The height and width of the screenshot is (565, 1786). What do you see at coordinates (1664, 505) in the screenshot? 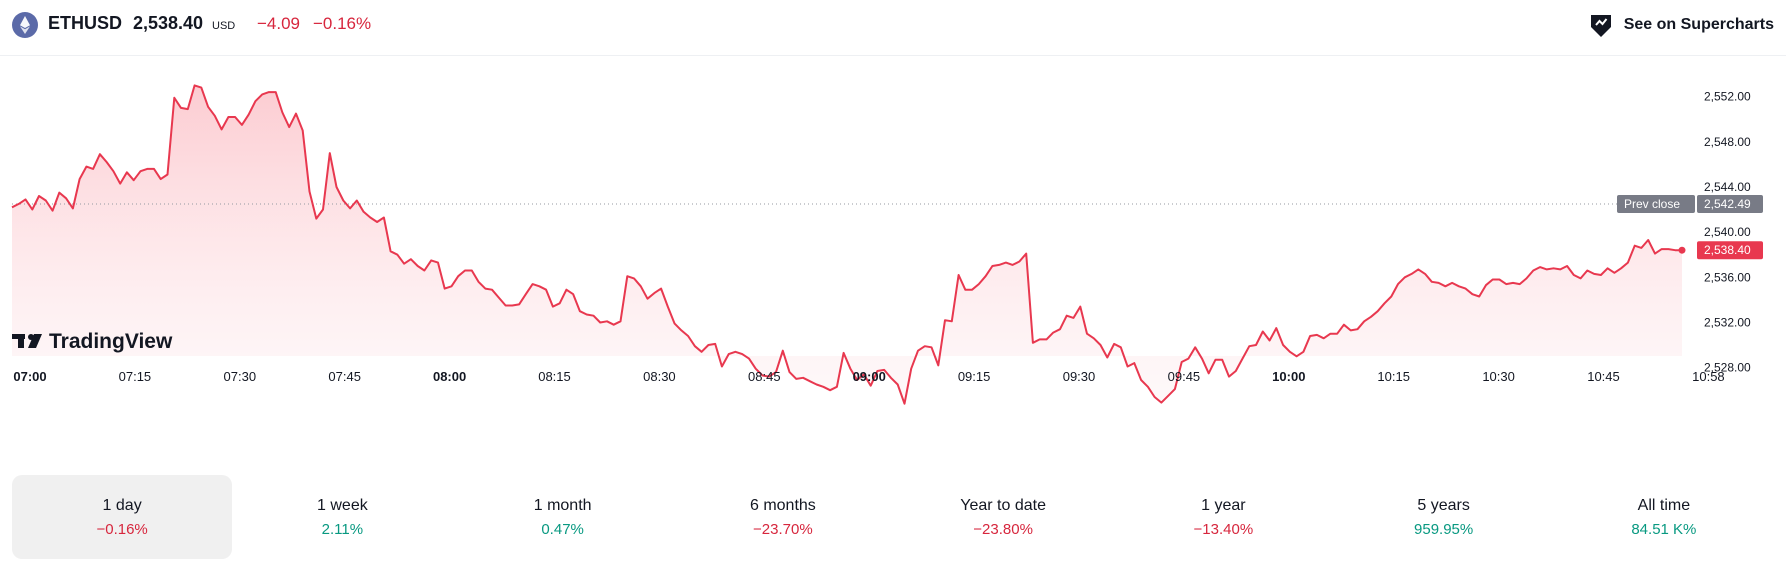
I see `period-label: All time` at bounding box center [1664, 505].